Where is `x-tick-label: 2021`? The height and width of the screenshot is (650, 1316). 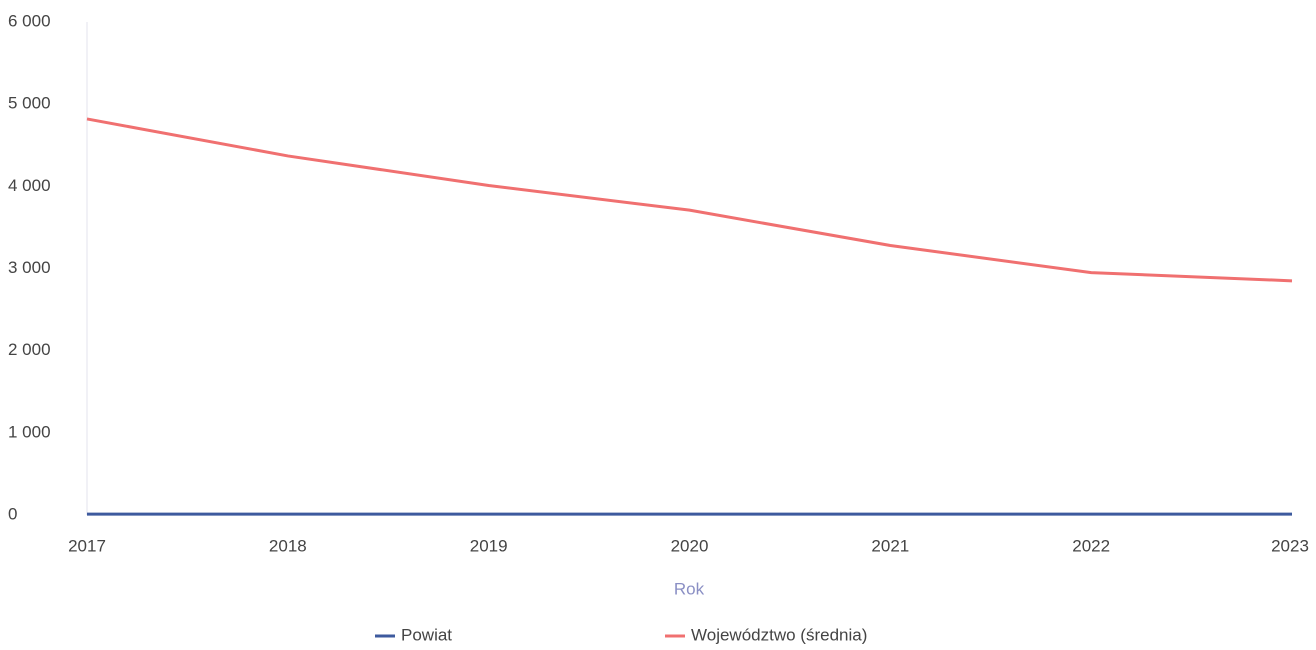 x-tick-label: 2021 is located at coordinates (890, 545).